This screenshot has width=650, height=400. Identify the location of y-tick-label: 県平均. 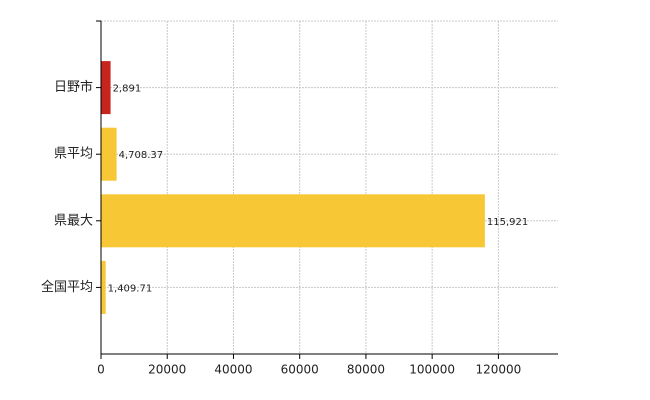
(73, 154).